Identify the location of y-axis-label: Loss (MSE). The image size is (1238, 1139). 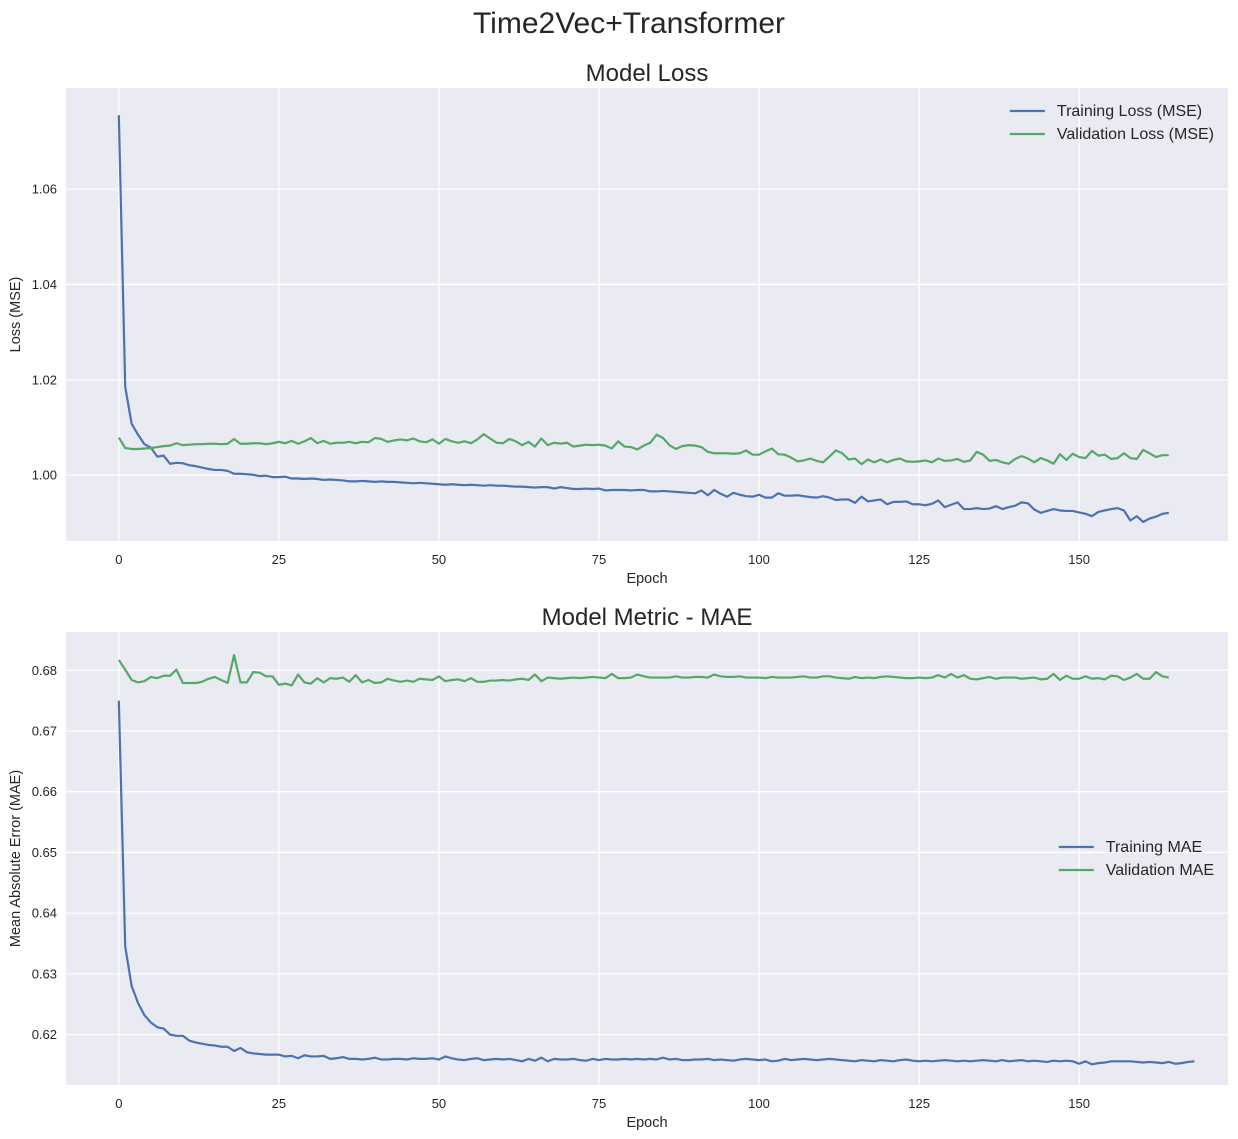
(16, 315).